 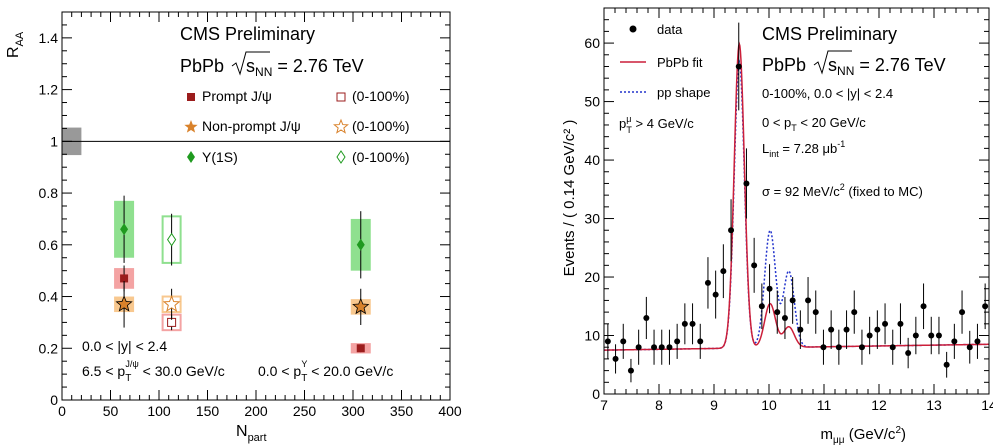 What do you see at coordinates (251, 433) in the screenshot?
I see `x-axis-title: Npart` at bounding box center [251, 433].